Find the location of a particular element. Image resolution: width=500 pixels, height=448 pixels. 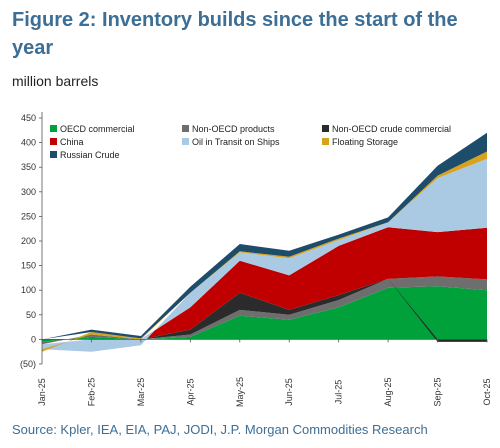

legend-label-non-oecd-crude-commercial: Non-OECD crude commercial is located at coordinates (391, 129).